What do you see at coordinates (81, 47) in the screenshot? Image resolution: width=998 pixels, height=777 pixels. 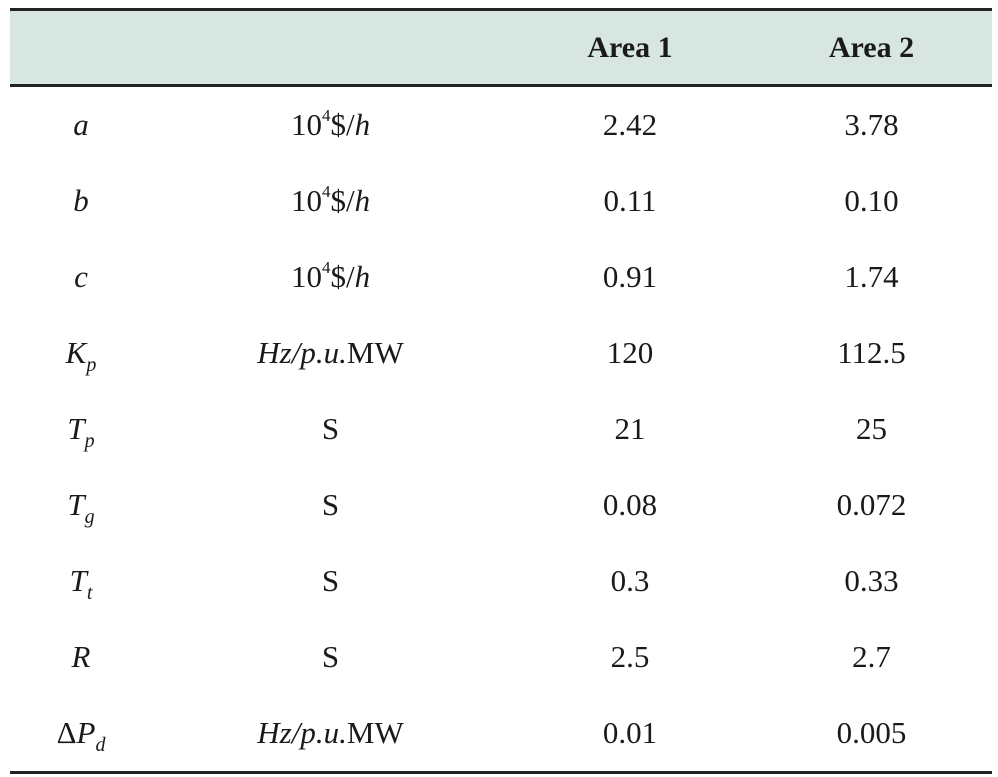 I see `header-symbol` at bounding box center [81, 47].